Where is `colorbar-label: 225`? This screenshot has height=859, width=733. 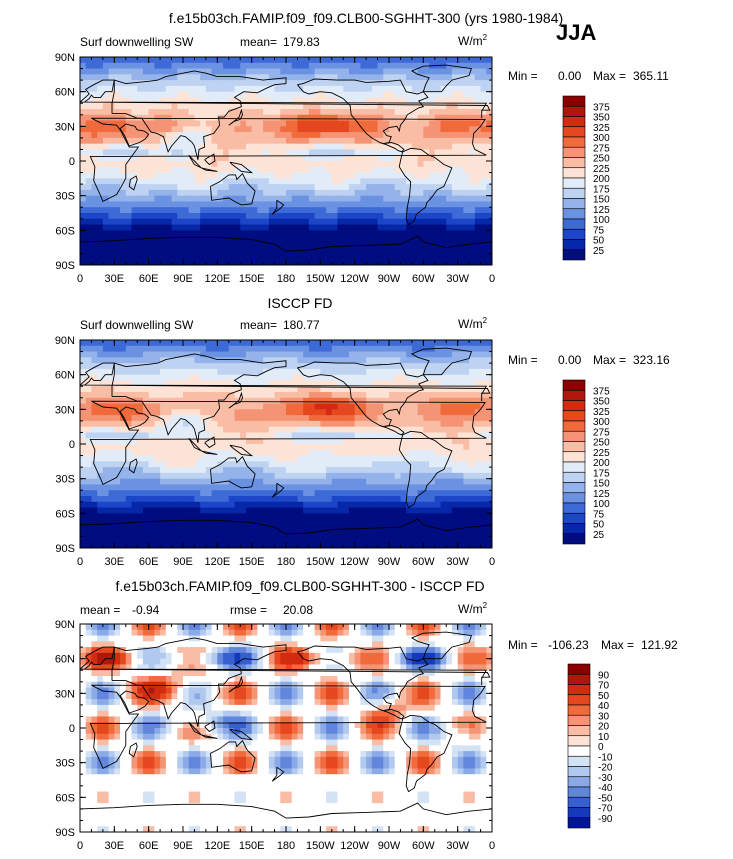
colorbar-label: 225 is located at coordinates (601, 169).